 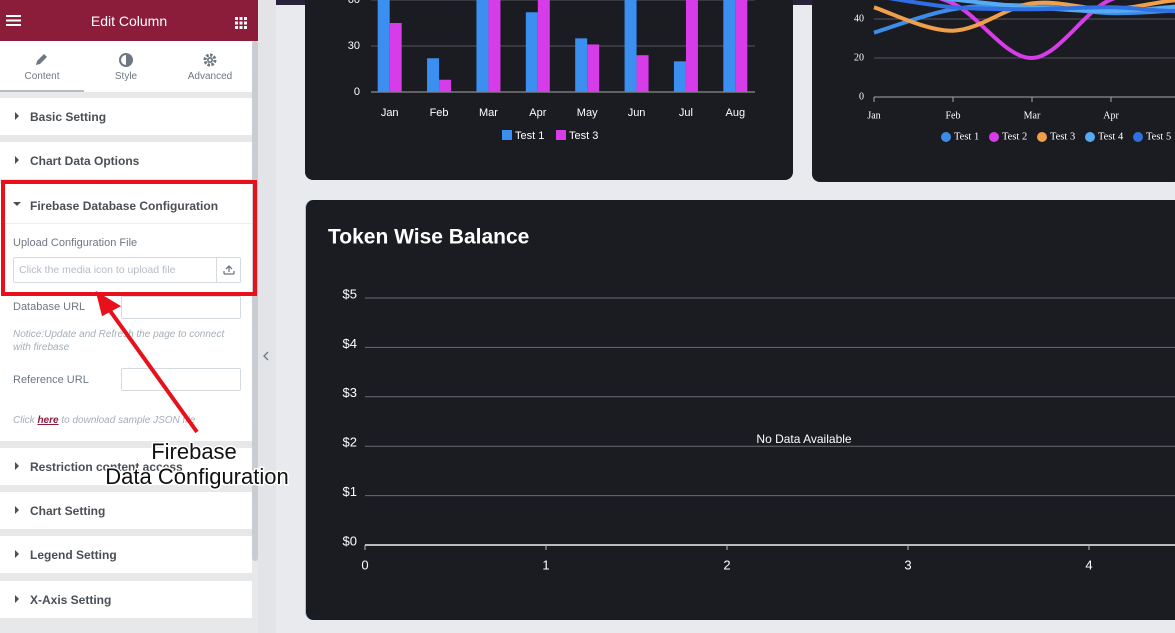 I want to click on collapse-icon, so click(x=266, y=356).